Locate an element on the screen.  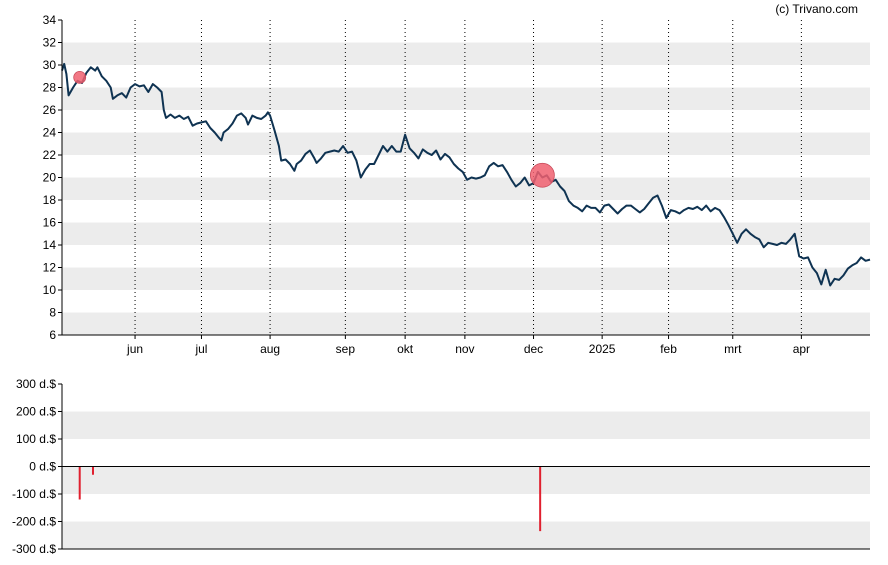
transaction-y-tick-label: 300 d.$ is located at coordinates (36, 384).